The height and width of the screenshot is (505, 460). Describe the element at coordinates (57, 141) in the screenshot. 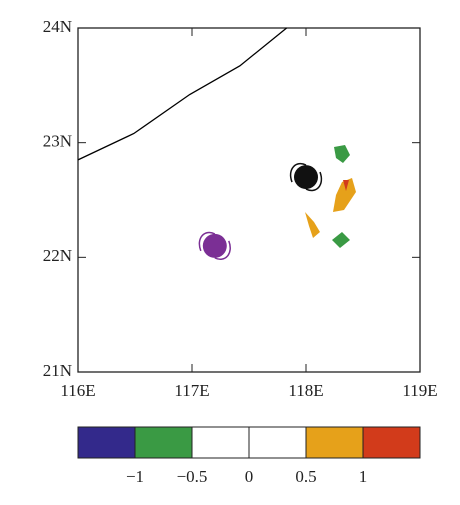

I see `y-tick-label: 23N` at that location.